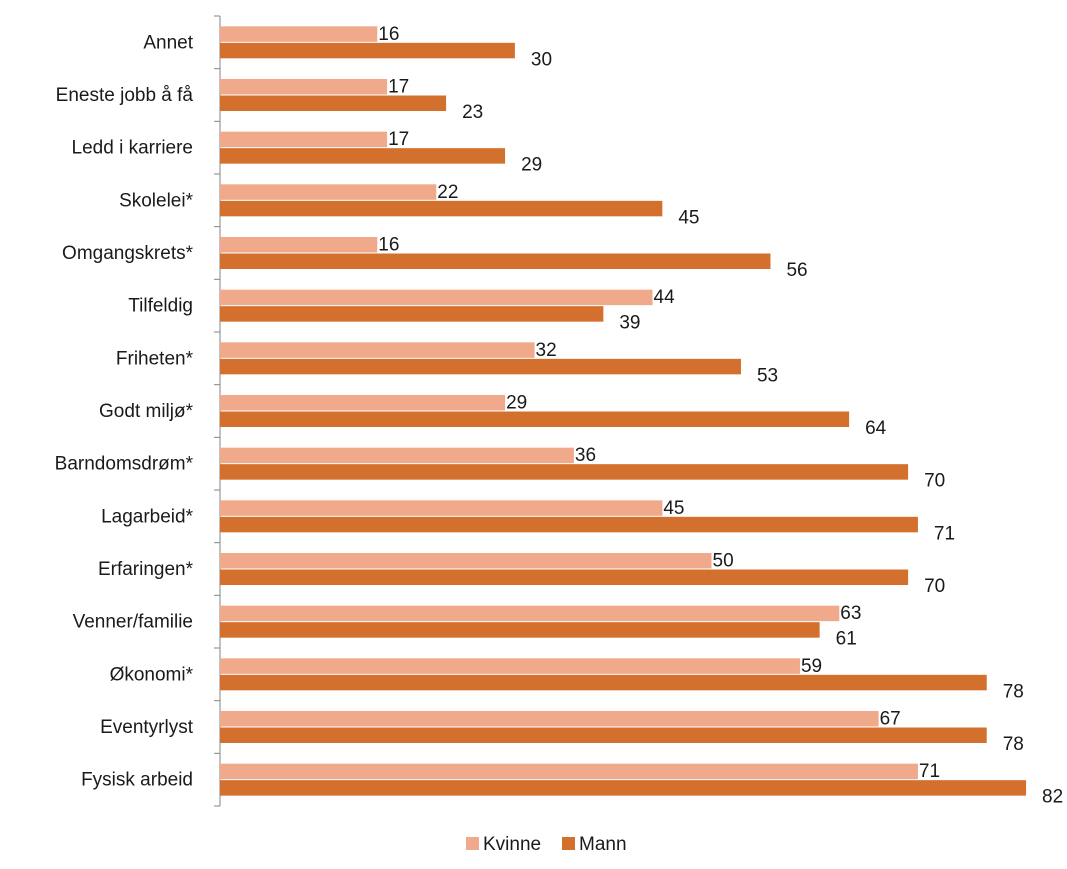 This screenshot has height=869, width=1067. Describe the element at coordinates (944, 533) in the screenshot. I see `data-label-mann: 71` at that location.